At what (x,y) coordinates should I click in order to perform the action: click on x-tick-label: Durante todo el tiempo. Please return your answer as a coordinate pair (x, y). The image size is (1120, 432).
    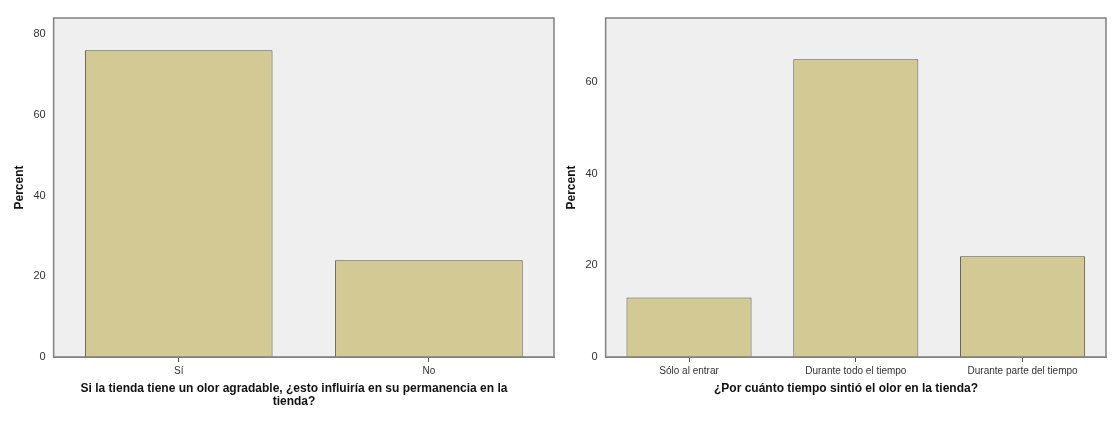
    Looking at the image, I should click on (856, 370).